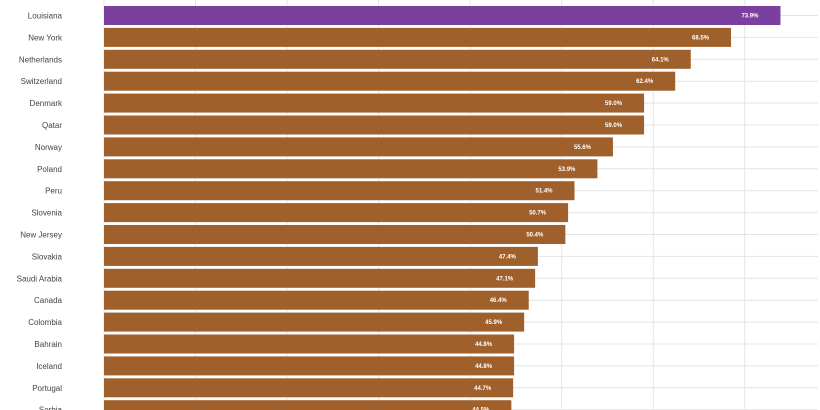 The image size is (820, 410). What do you see at coordinates (46, 213) in the screenshot?
I see `category-label: Slovenia` at bounding box center [46, 213].